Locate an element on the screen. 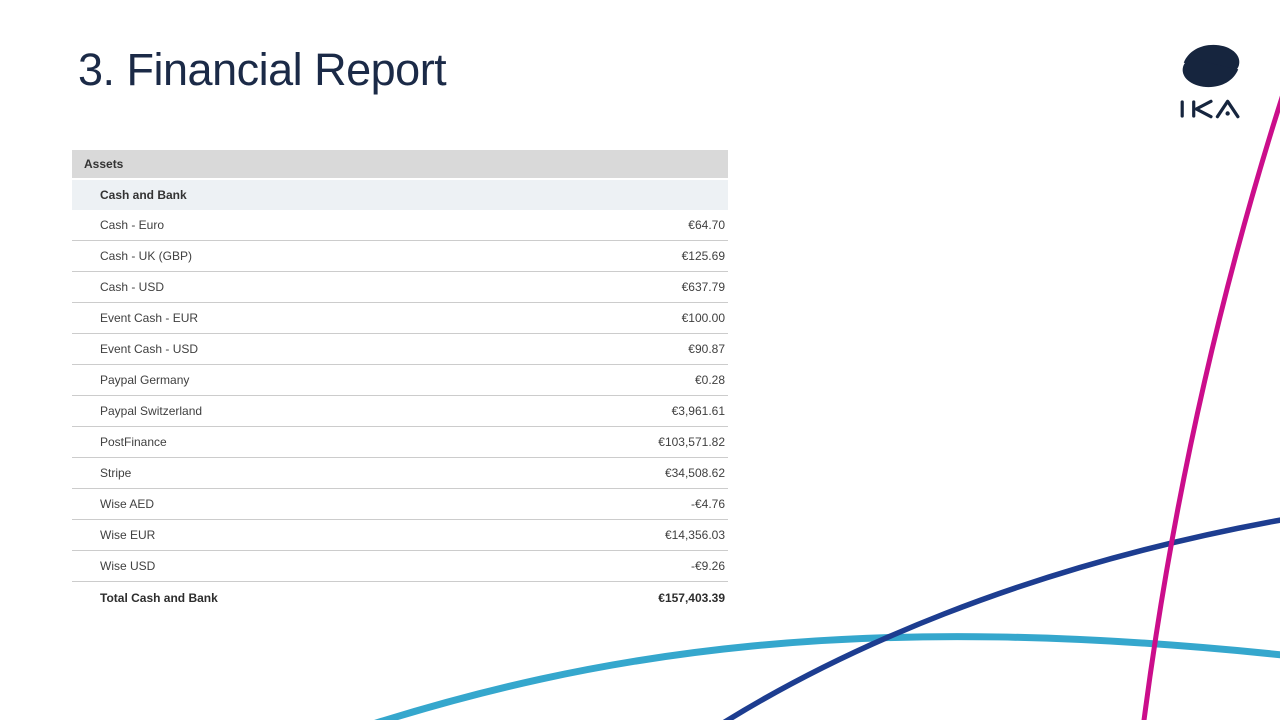  account-label: Wise USD is located at coordinates (128, 566).